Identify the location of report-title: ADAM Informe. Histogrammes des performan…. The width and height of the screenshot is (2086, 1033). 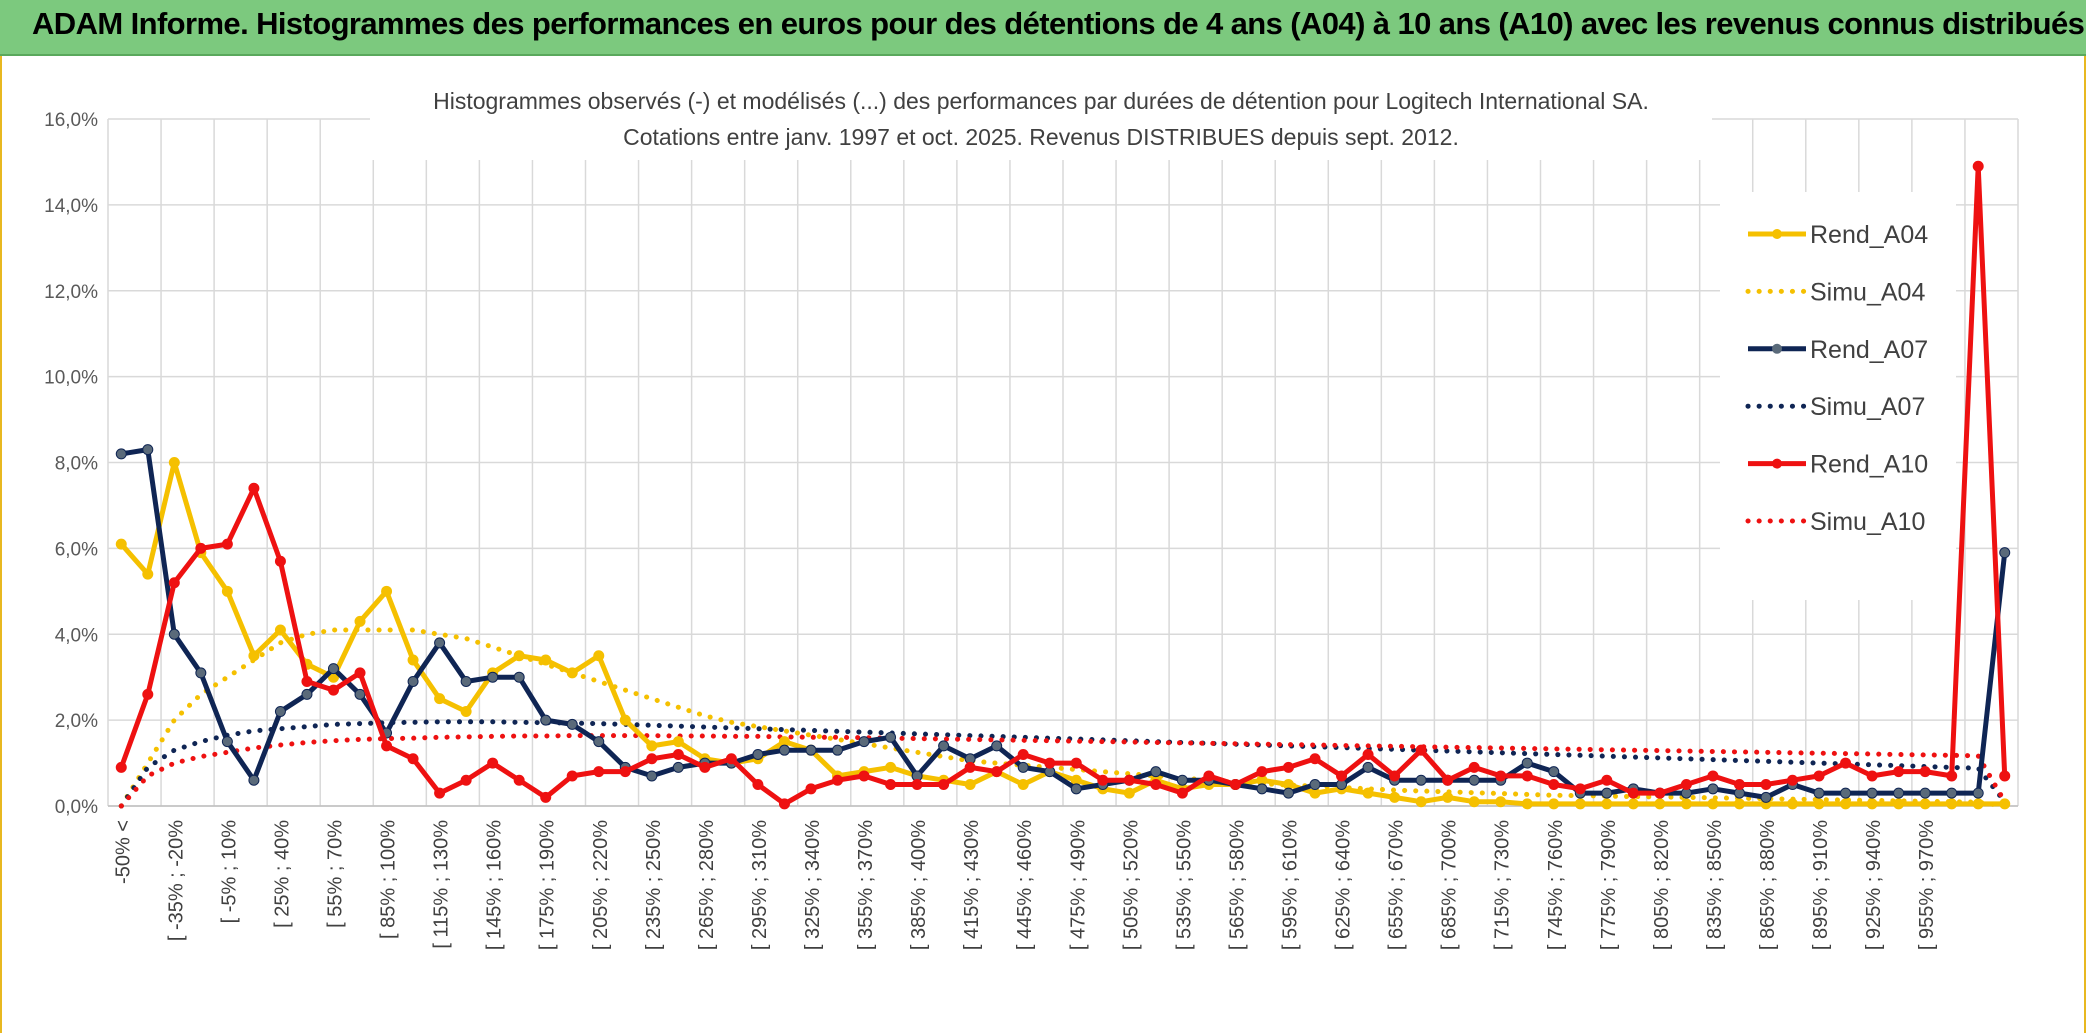
(1058, 23).